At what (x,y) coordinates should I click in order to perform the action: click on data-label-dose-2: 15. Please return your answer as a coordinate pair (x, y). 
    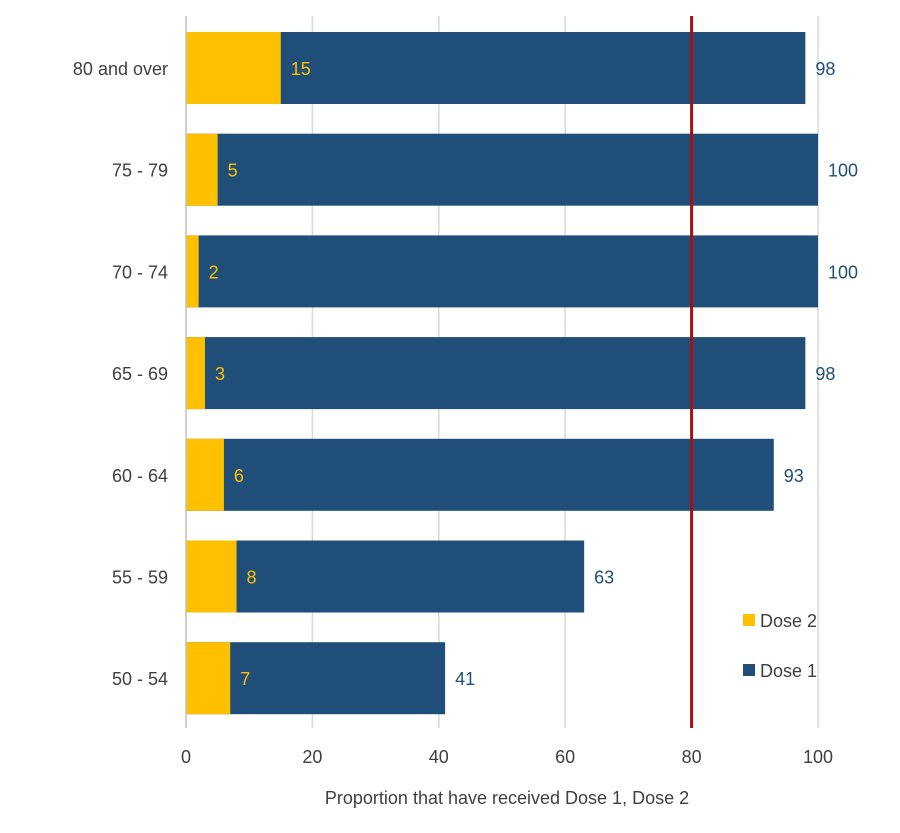
    Looking at the image, I should click on (301, 69).